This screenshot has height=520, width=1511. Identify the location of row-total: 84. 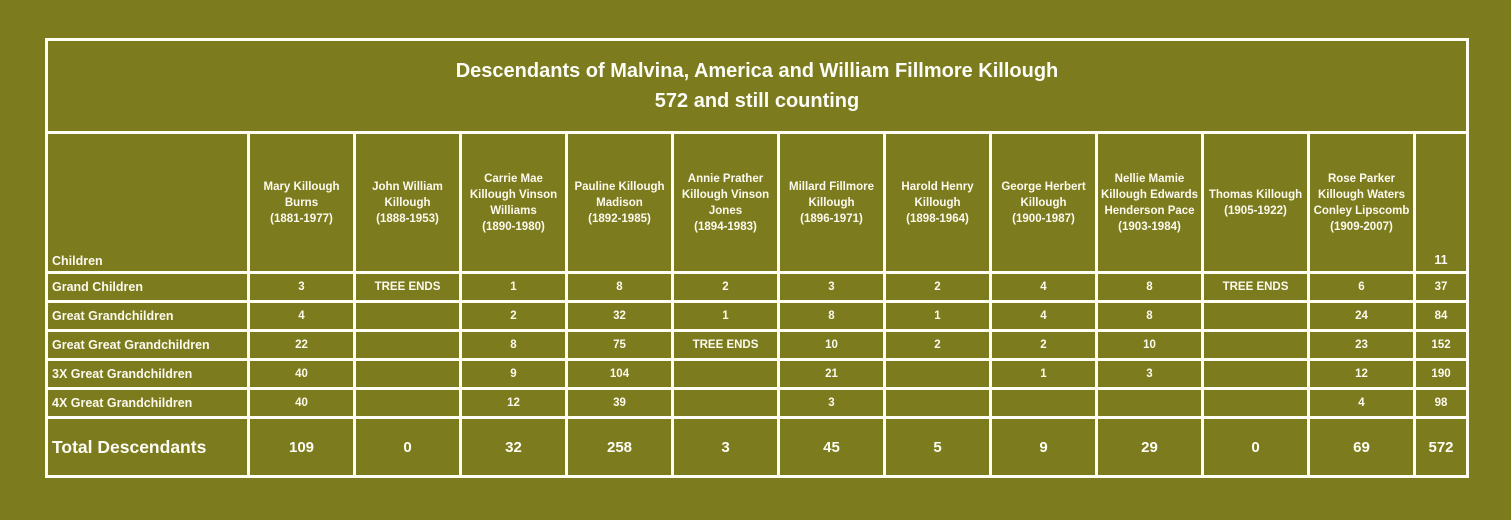
(1441, 316).